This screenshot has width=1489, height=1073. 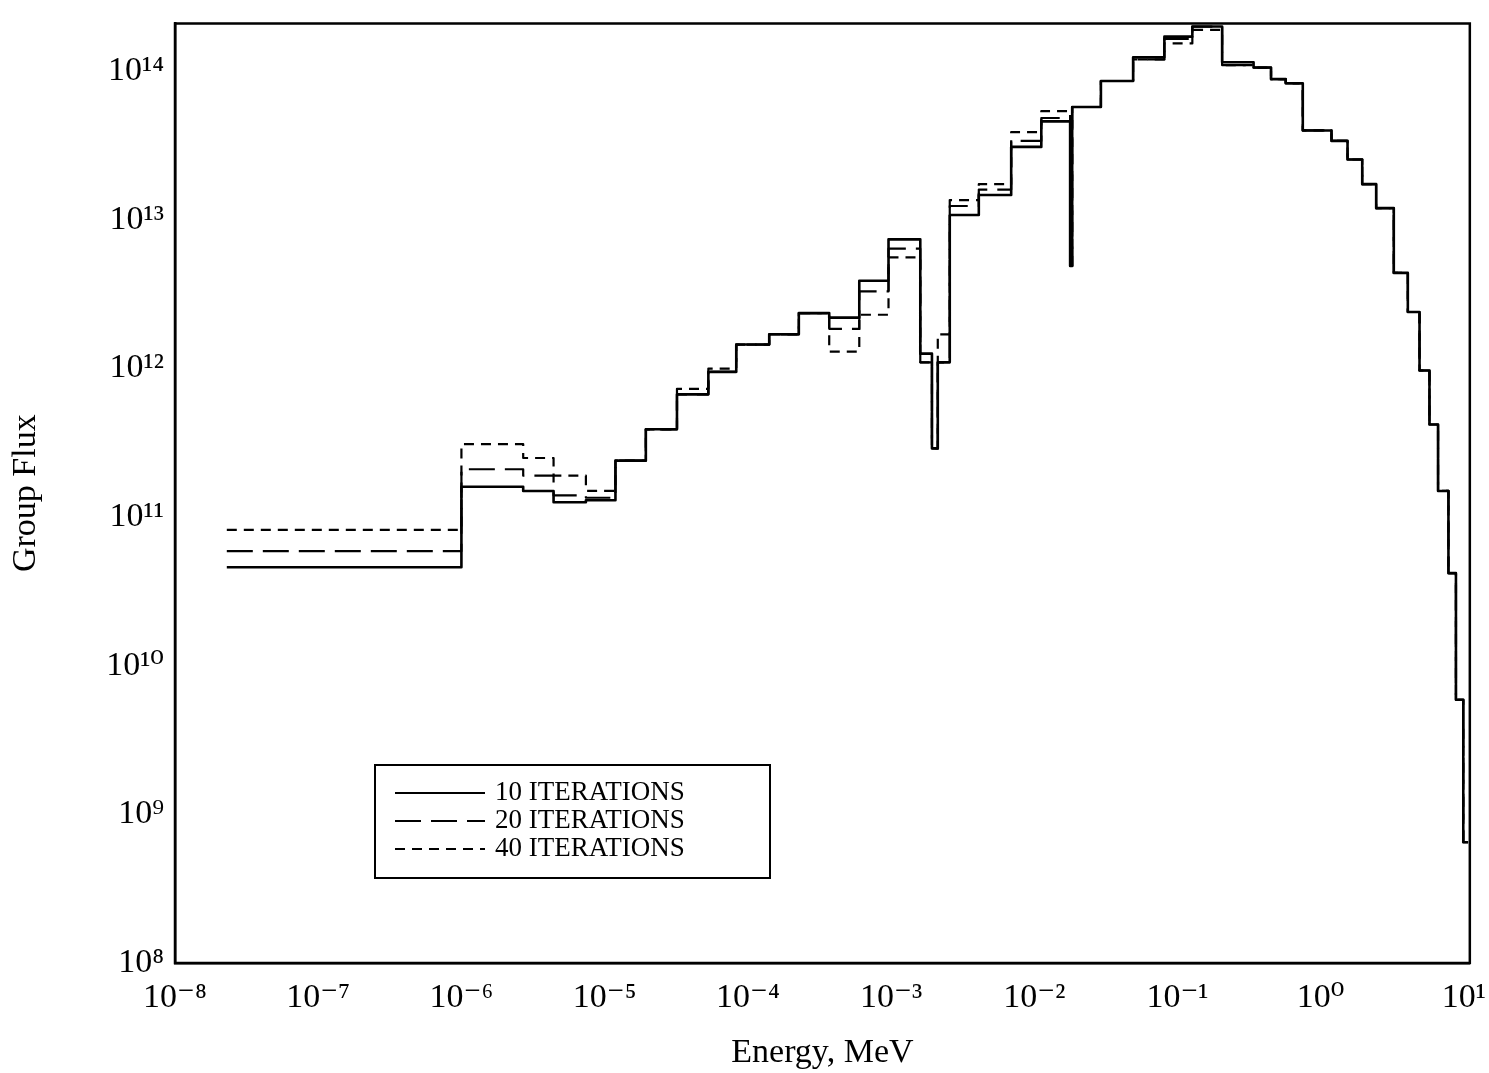 What do you see at coordinates (136, 515) in the screenshot?
I see `y-tick-label: 10¹¹` at bounding box center [136, 515].